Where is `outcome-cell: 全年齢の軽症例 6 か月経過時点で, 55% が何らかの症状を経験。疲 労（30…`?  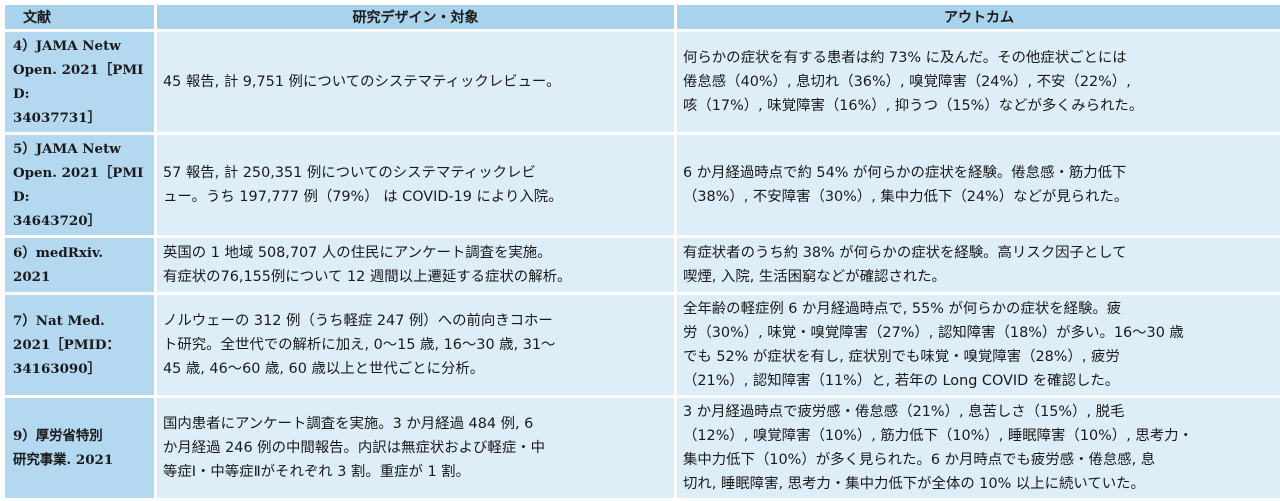 outcome-cell: 全年齢の軽症例 6 か月経過時点で, 55% が何らかの症状を経験。疲 労（30… is located at coordinates (978, 345).